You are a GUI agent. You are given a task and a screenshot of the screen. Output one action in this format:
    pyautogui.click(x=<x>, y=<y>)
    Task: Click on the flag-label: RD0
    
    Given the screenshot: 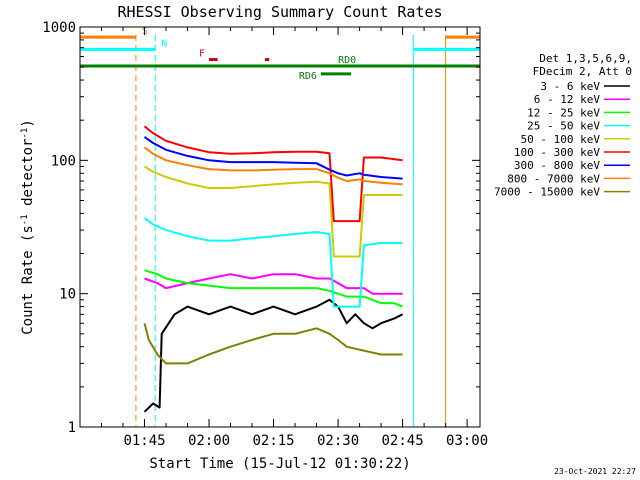 What is the action you would take?
    pyautogui.click(x=347, y=60)
    